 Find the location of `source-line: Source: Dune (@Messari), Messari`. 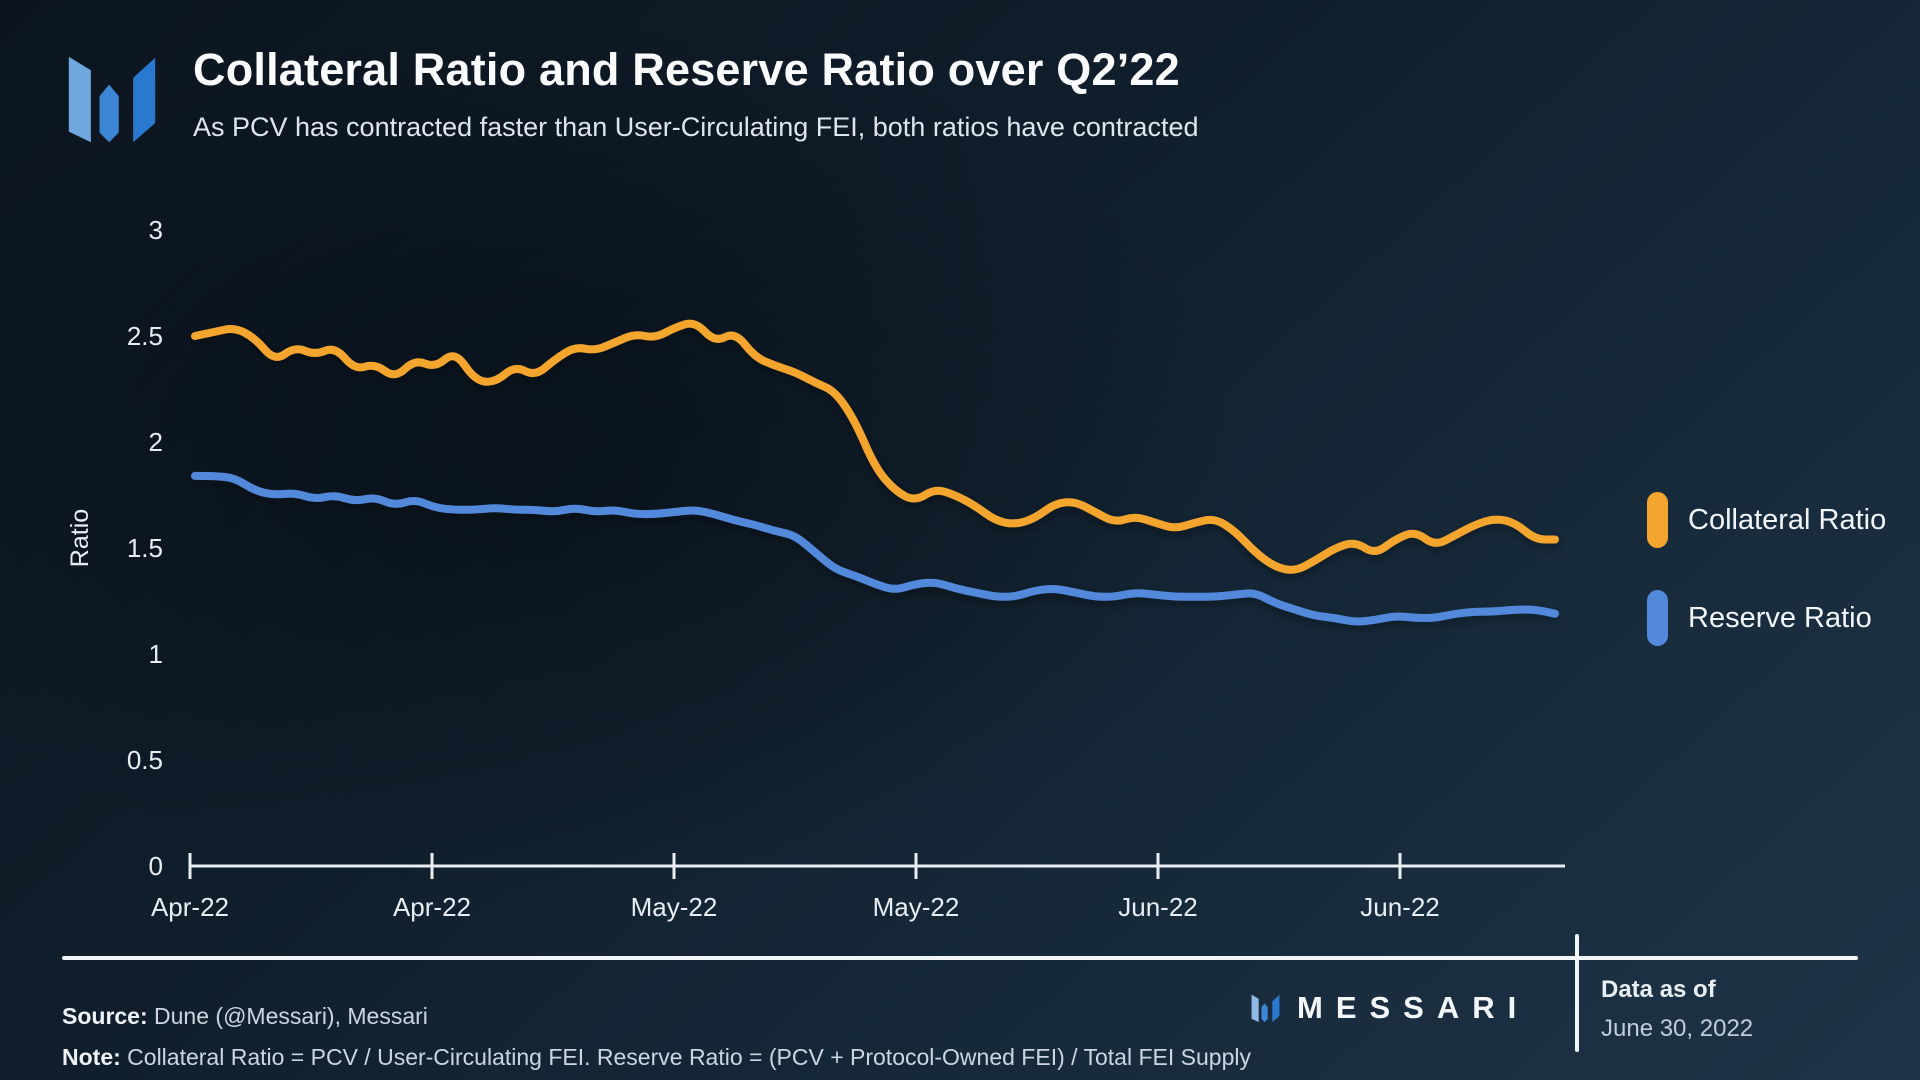

source-line: Source: Dune (@Messari), Messari is located at coordinates (245, 1016).